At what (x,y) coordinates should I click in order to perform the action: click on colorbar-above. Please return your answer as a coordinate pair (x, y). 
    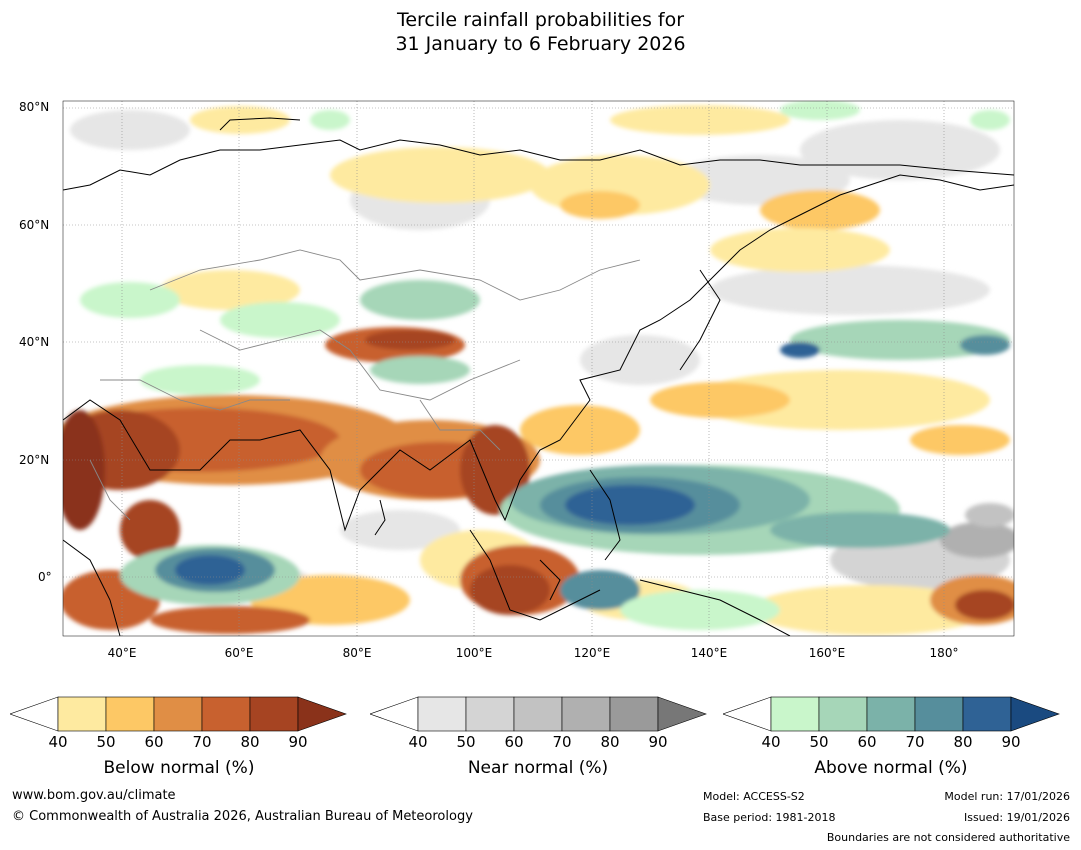
    Looking at the image, I should click on (891, 714).